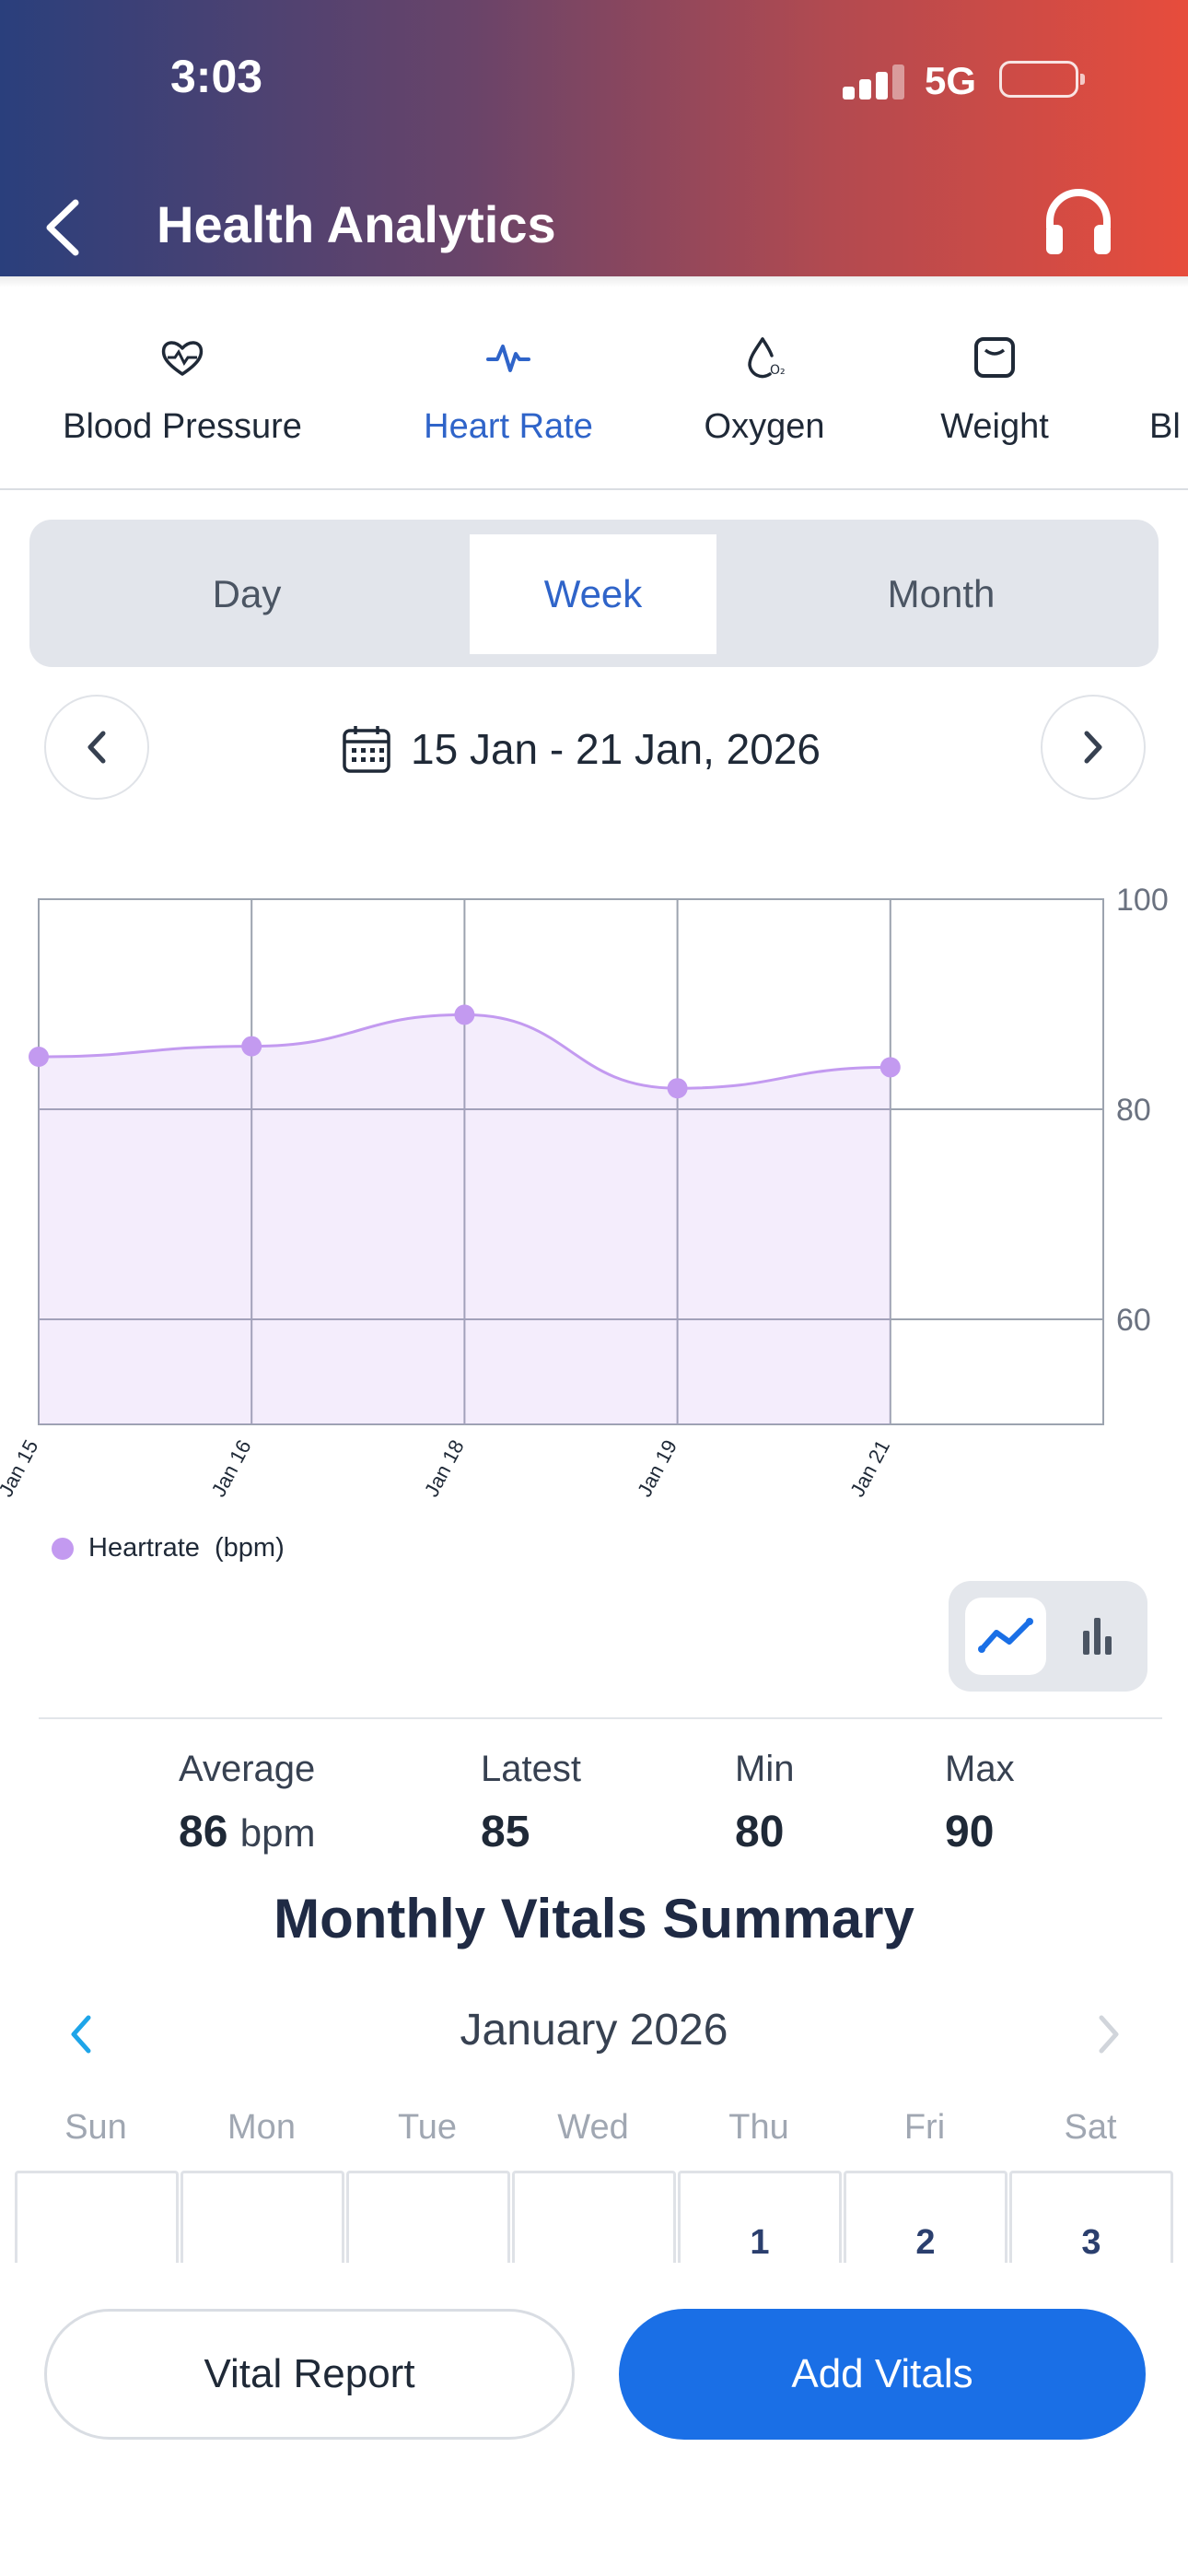 Image resolution: width=1188 pixels, height=2576 pixels. Describe the element at coordinates (760, 2242) in the screenshot. I see `calendar-day-number: 1` at that location.